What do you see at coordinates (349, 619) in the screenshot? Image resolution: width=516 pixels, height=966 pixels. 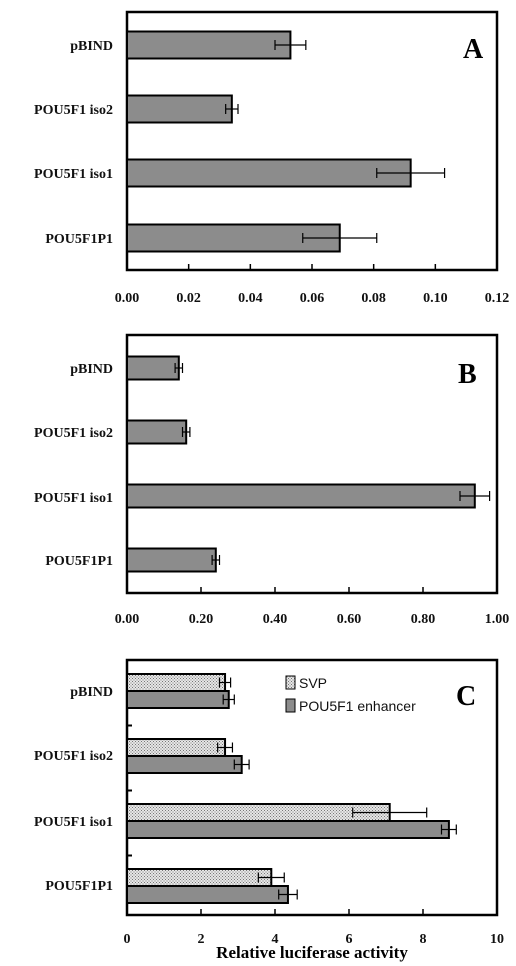 I see `x-tick-label: 0.60` at bounding box center [349, 619].